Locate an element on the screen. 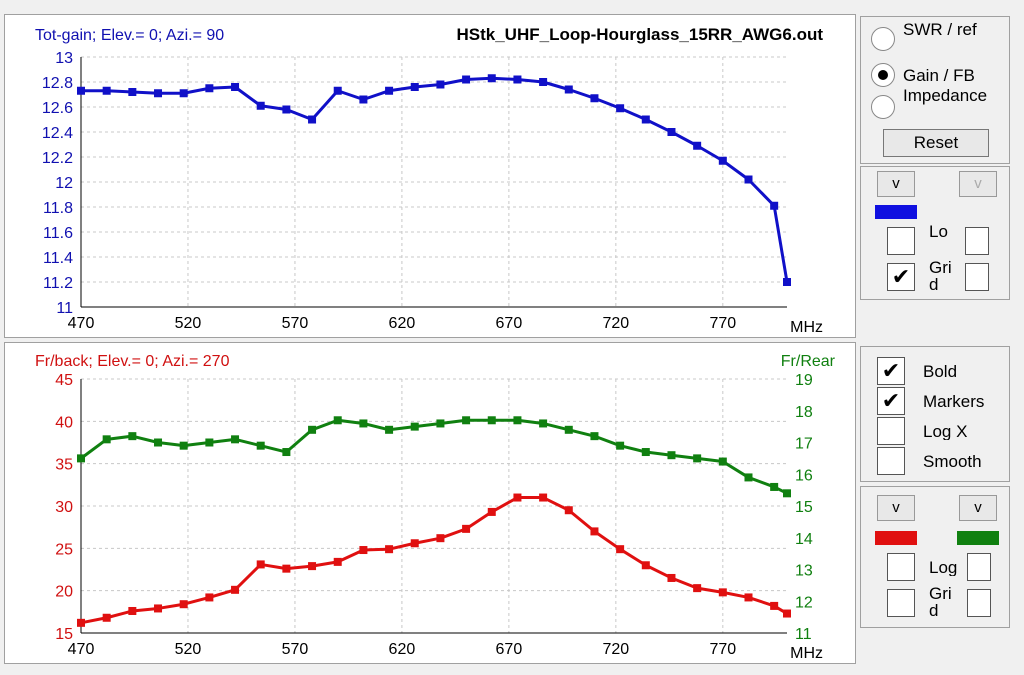 The width and height of the screenshot is (1024, 675). x-tick-label: 570 is located at coordinates (295, 649).